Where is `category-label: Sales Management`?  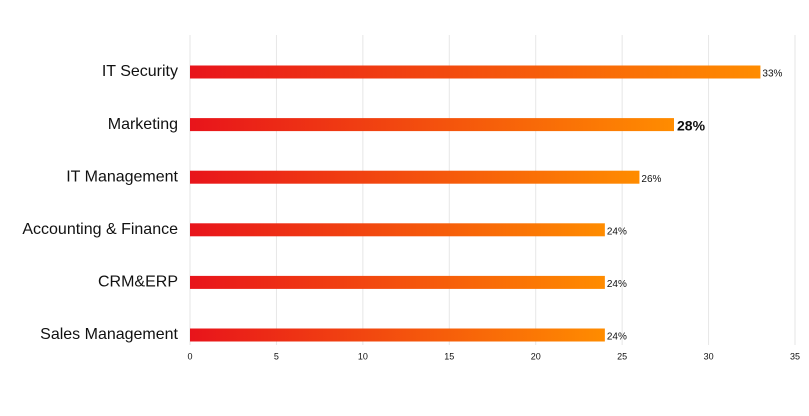
category-label: Sales Management is located at coordinates (109, 334).